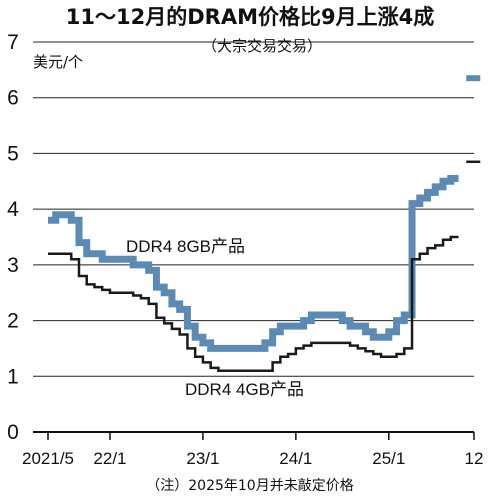  Describe the element at coordinates (13, 209) in the screenshot. I see `y-tick-label: 4` at that location.